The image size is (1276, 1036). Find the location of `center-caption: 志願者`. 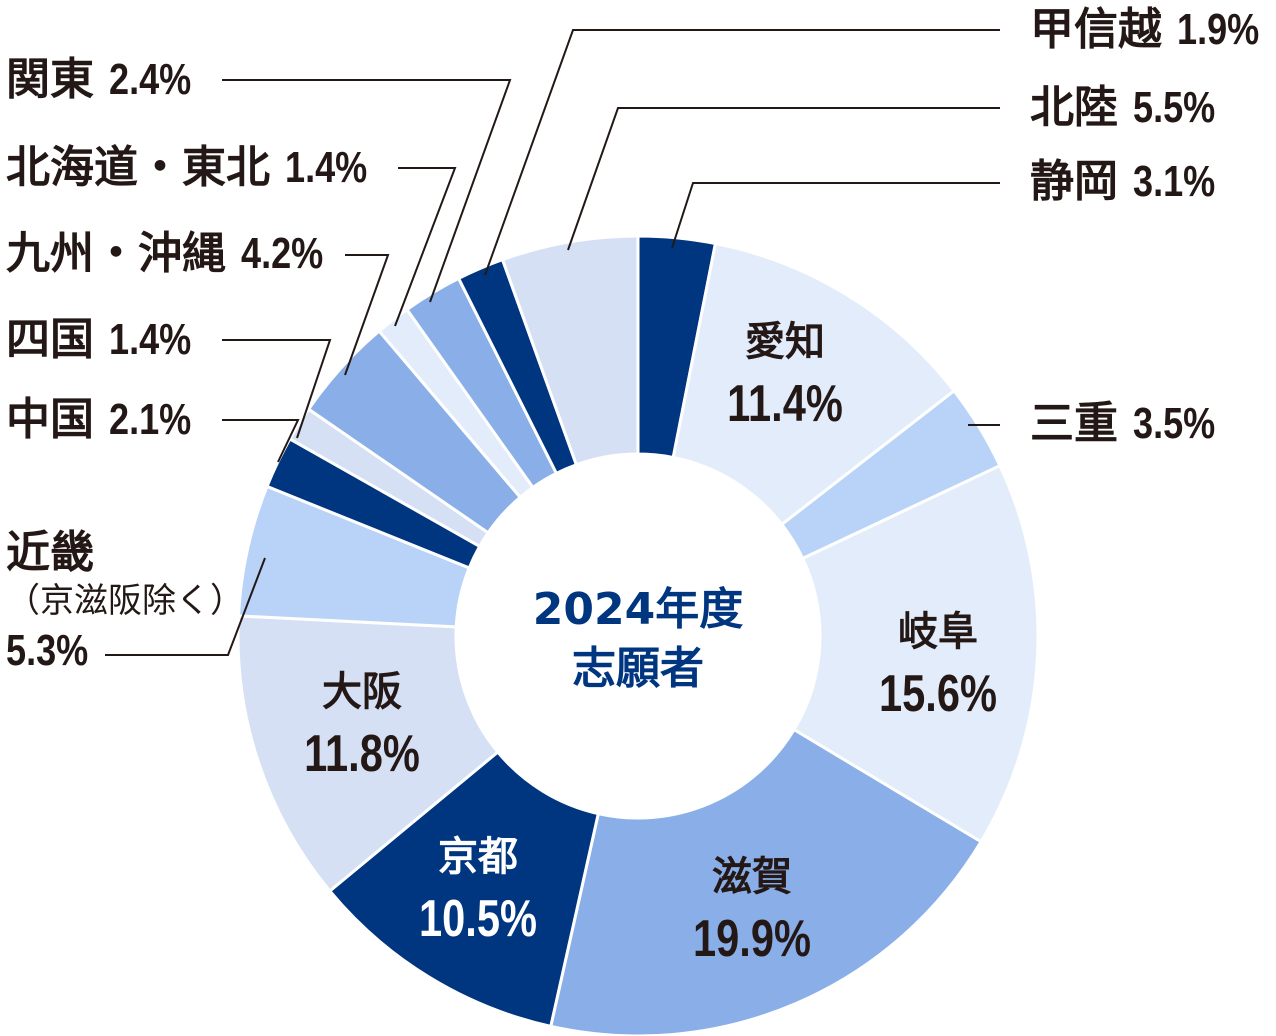

center-caption: 志願者 is located at coordinates (638, 669).